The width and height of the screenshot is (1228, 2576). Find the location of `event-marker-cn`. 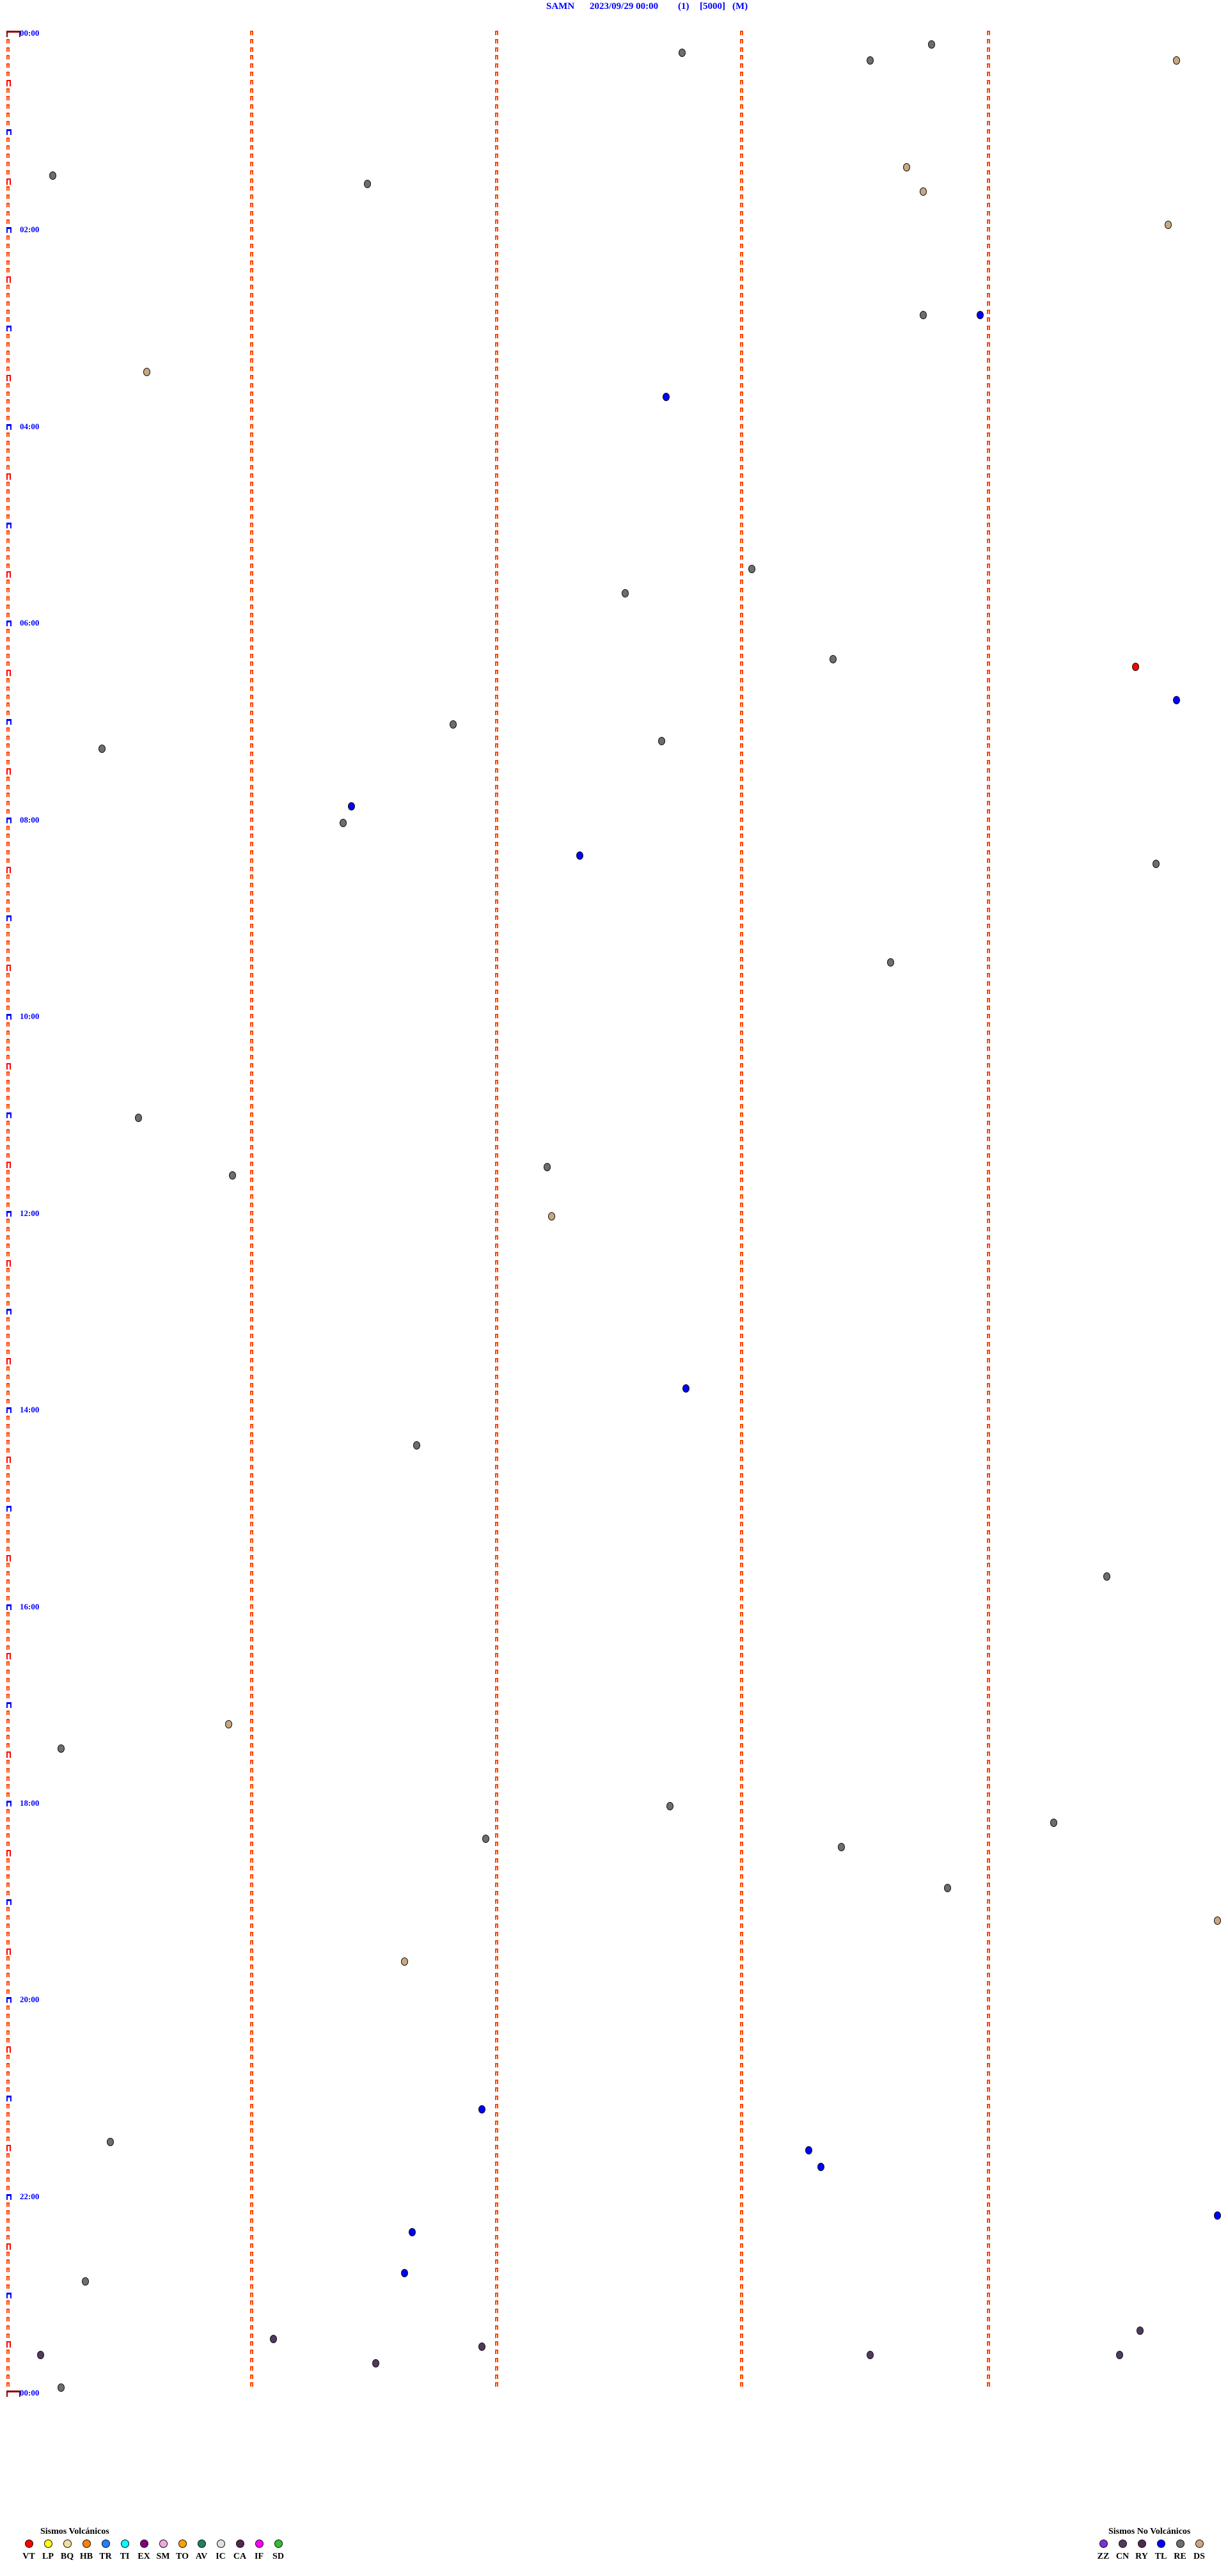

event-marker-cn is located at coordinates (375, 2363).